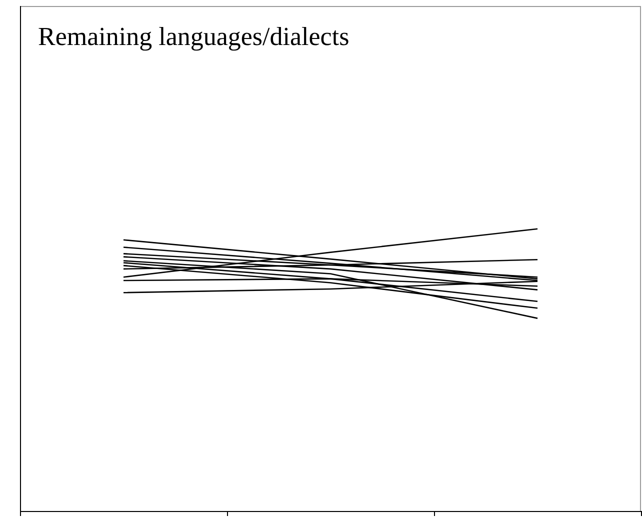  What do you see at coordinates (194, 37) in the screenshot?
I see `chart-title: Remaining languages/dialects` at bounding box center [194, 37].